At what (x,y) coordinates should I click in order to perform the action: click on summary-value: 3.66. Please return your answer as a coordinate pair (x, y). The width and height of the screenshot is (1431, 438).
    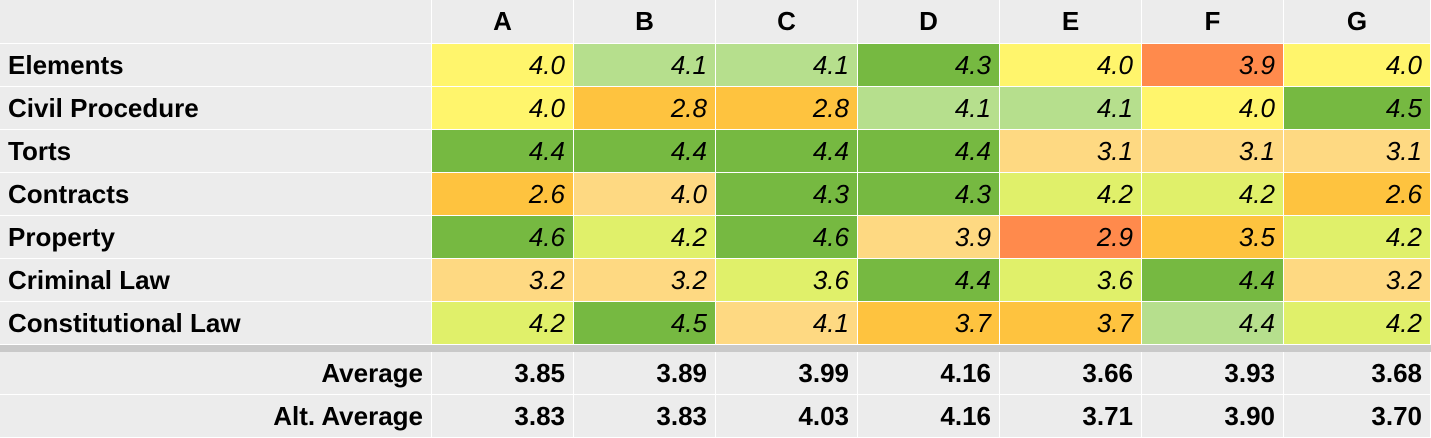
    Looking at the image, I should click on (1071, 373).